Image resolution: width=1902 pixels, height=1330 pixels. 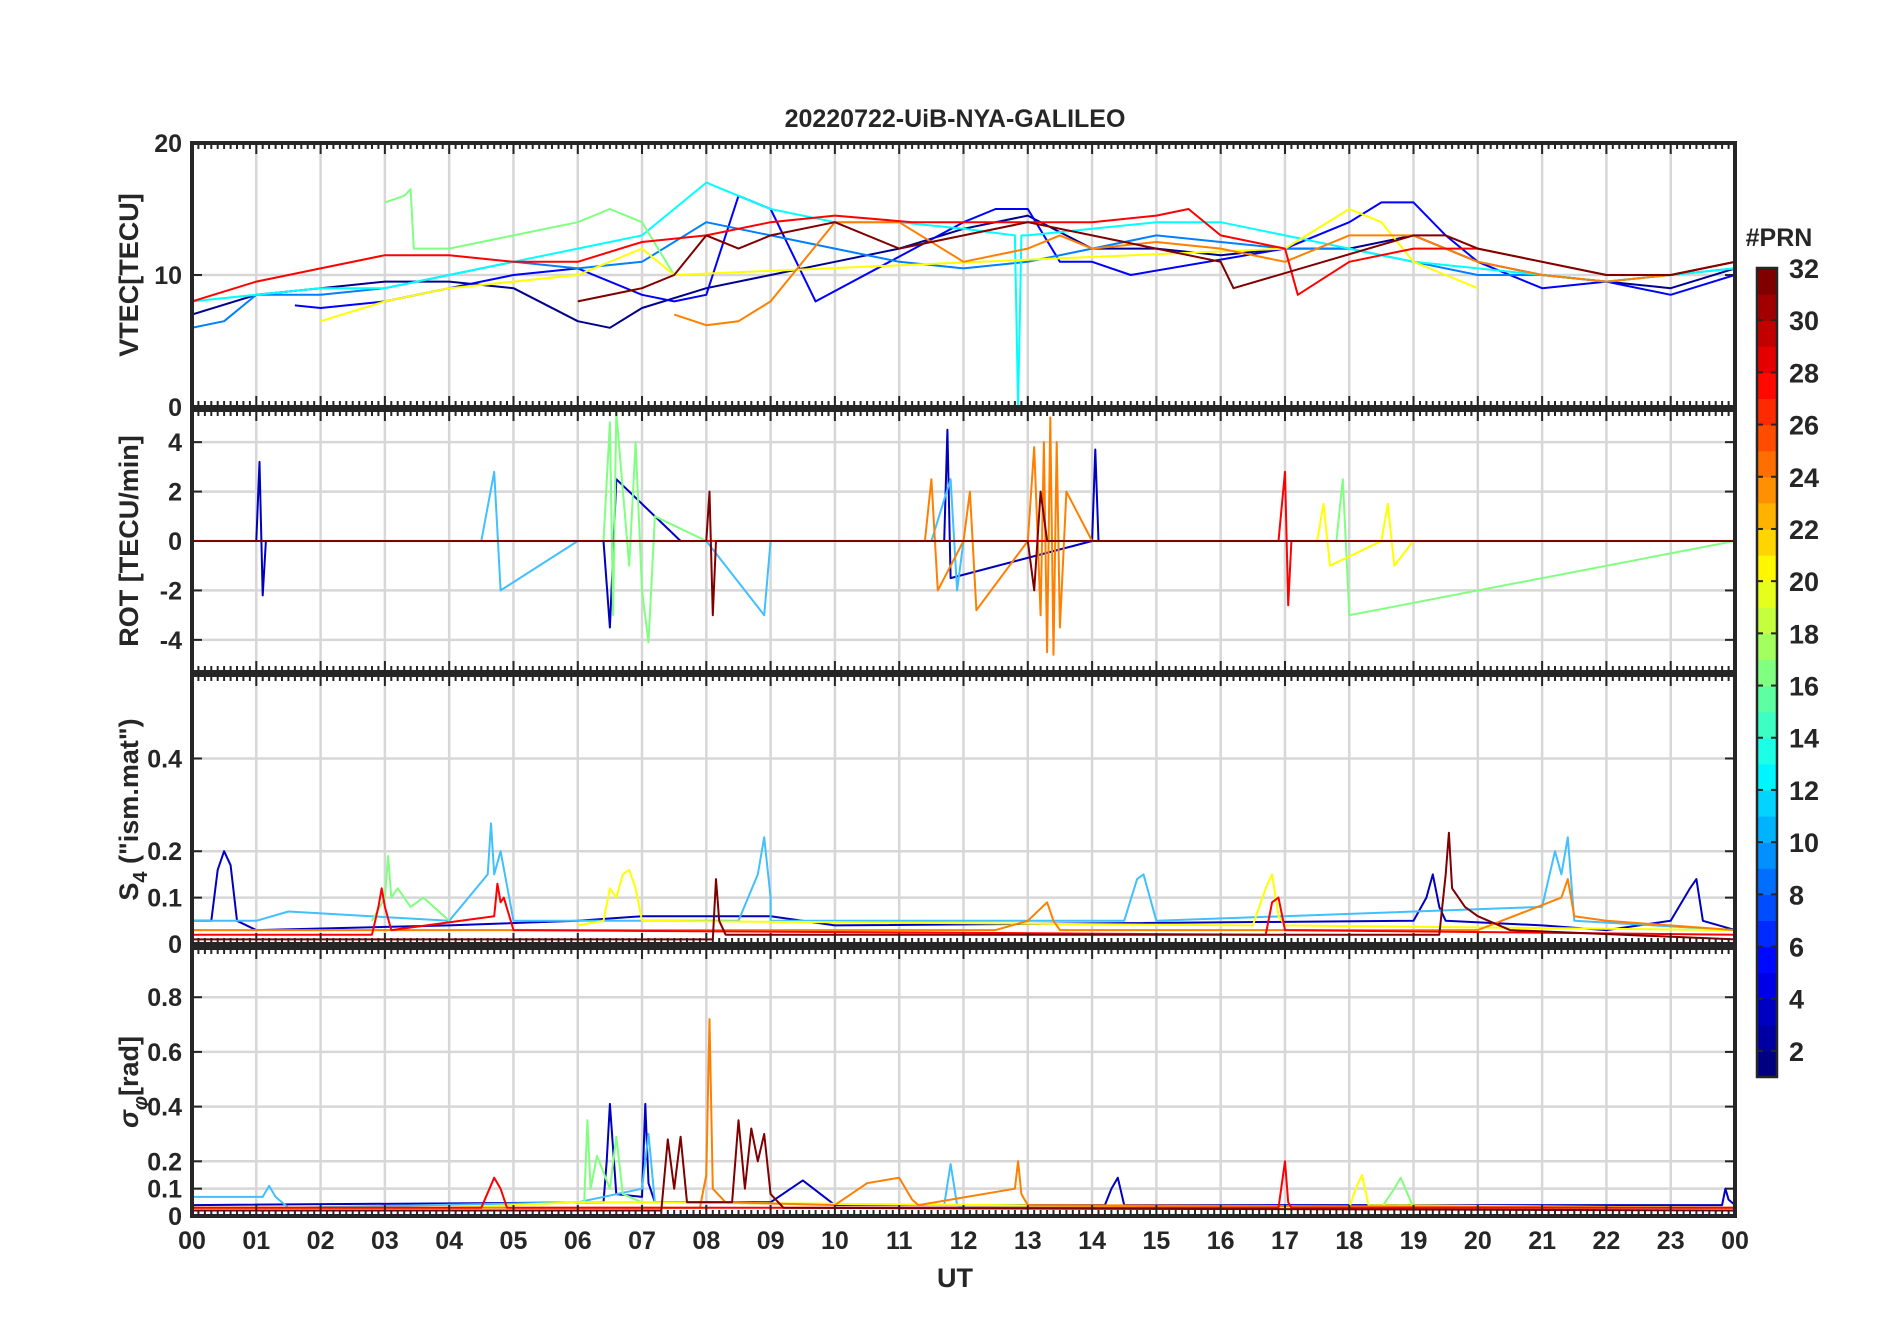 I want to click on colorbar-tick-label: 20, so click(x=1804, y=582).